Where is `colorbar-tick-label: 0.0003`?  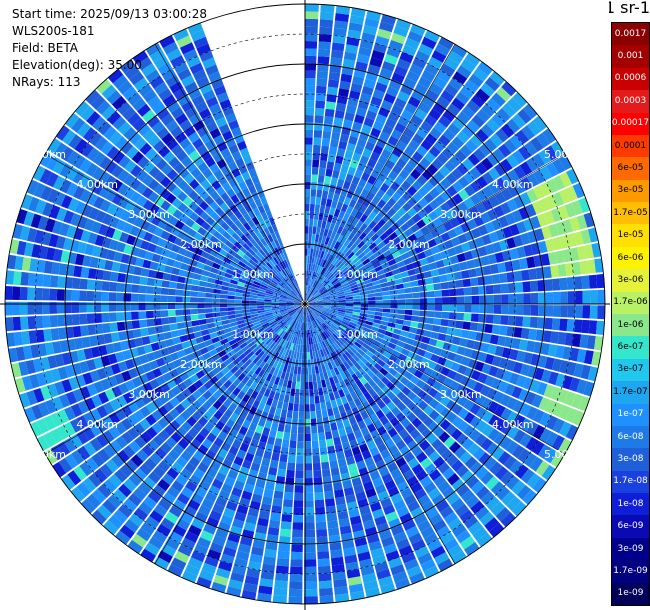
colorbar-tick-label: 0.0003 is located at coordinates (630, 101).